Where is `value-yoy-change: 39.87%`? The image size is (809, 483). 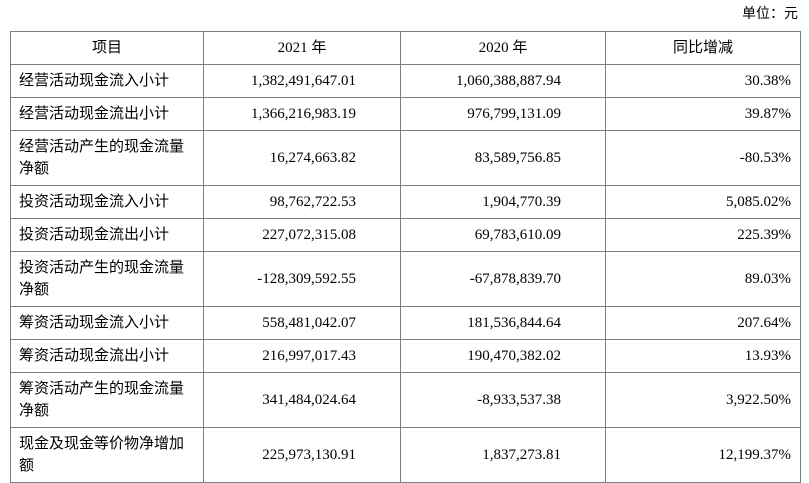 value-yoy-change: 39.87% is located at coordinates (703, 114).